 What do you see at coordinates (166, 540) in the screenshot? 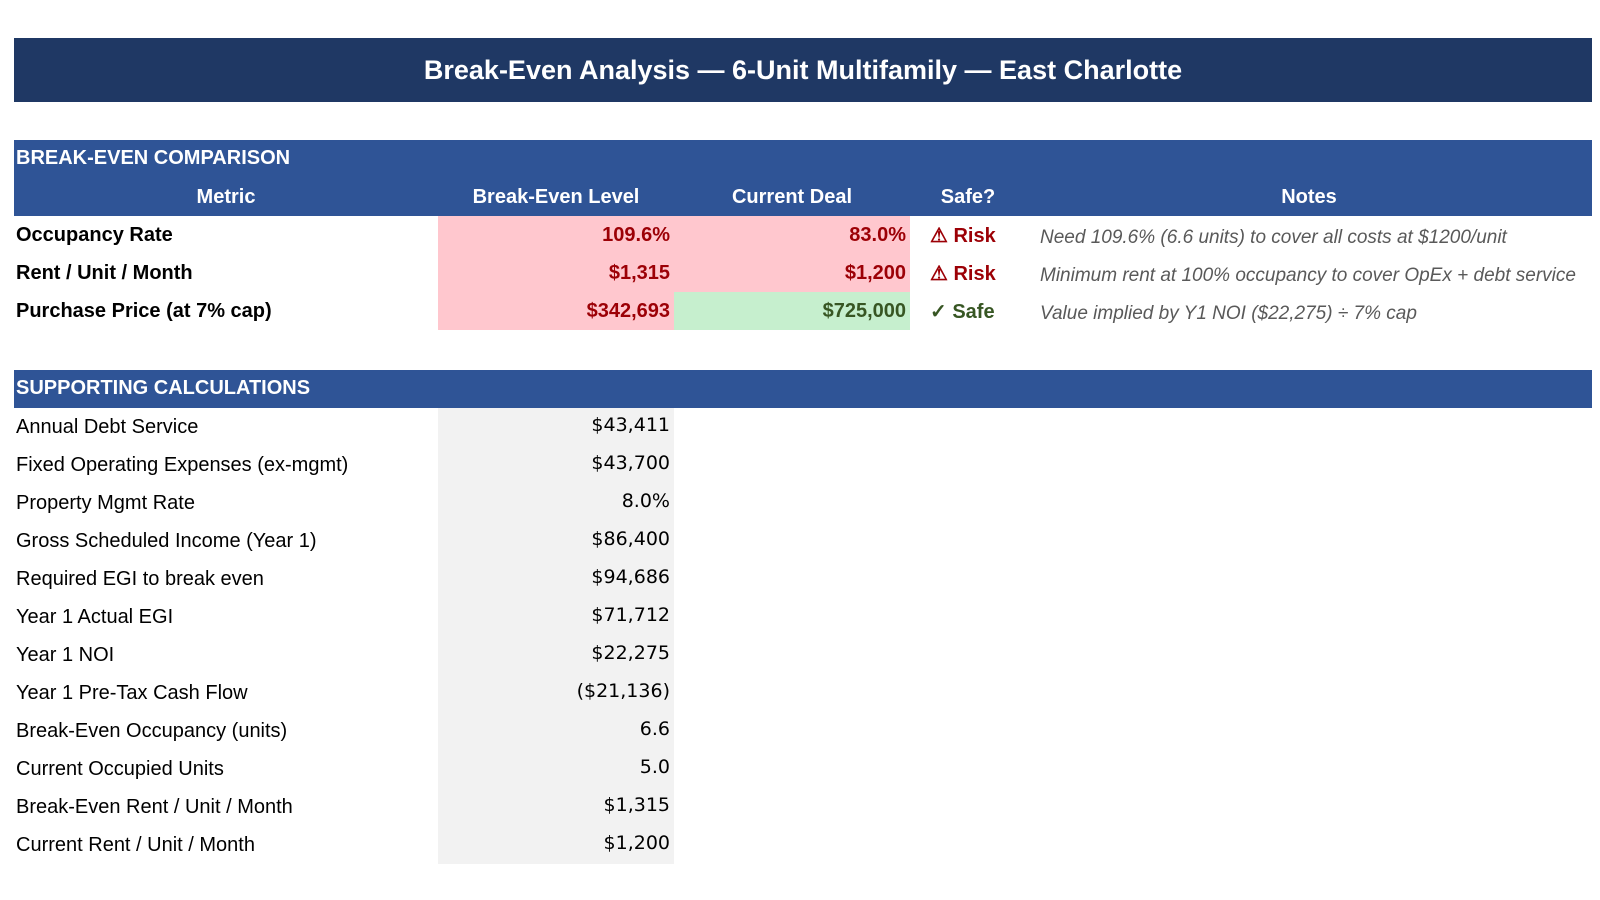
I see `calc-label: Gross Scheduled Income (Year 1)` at bounding box center [166, 540].